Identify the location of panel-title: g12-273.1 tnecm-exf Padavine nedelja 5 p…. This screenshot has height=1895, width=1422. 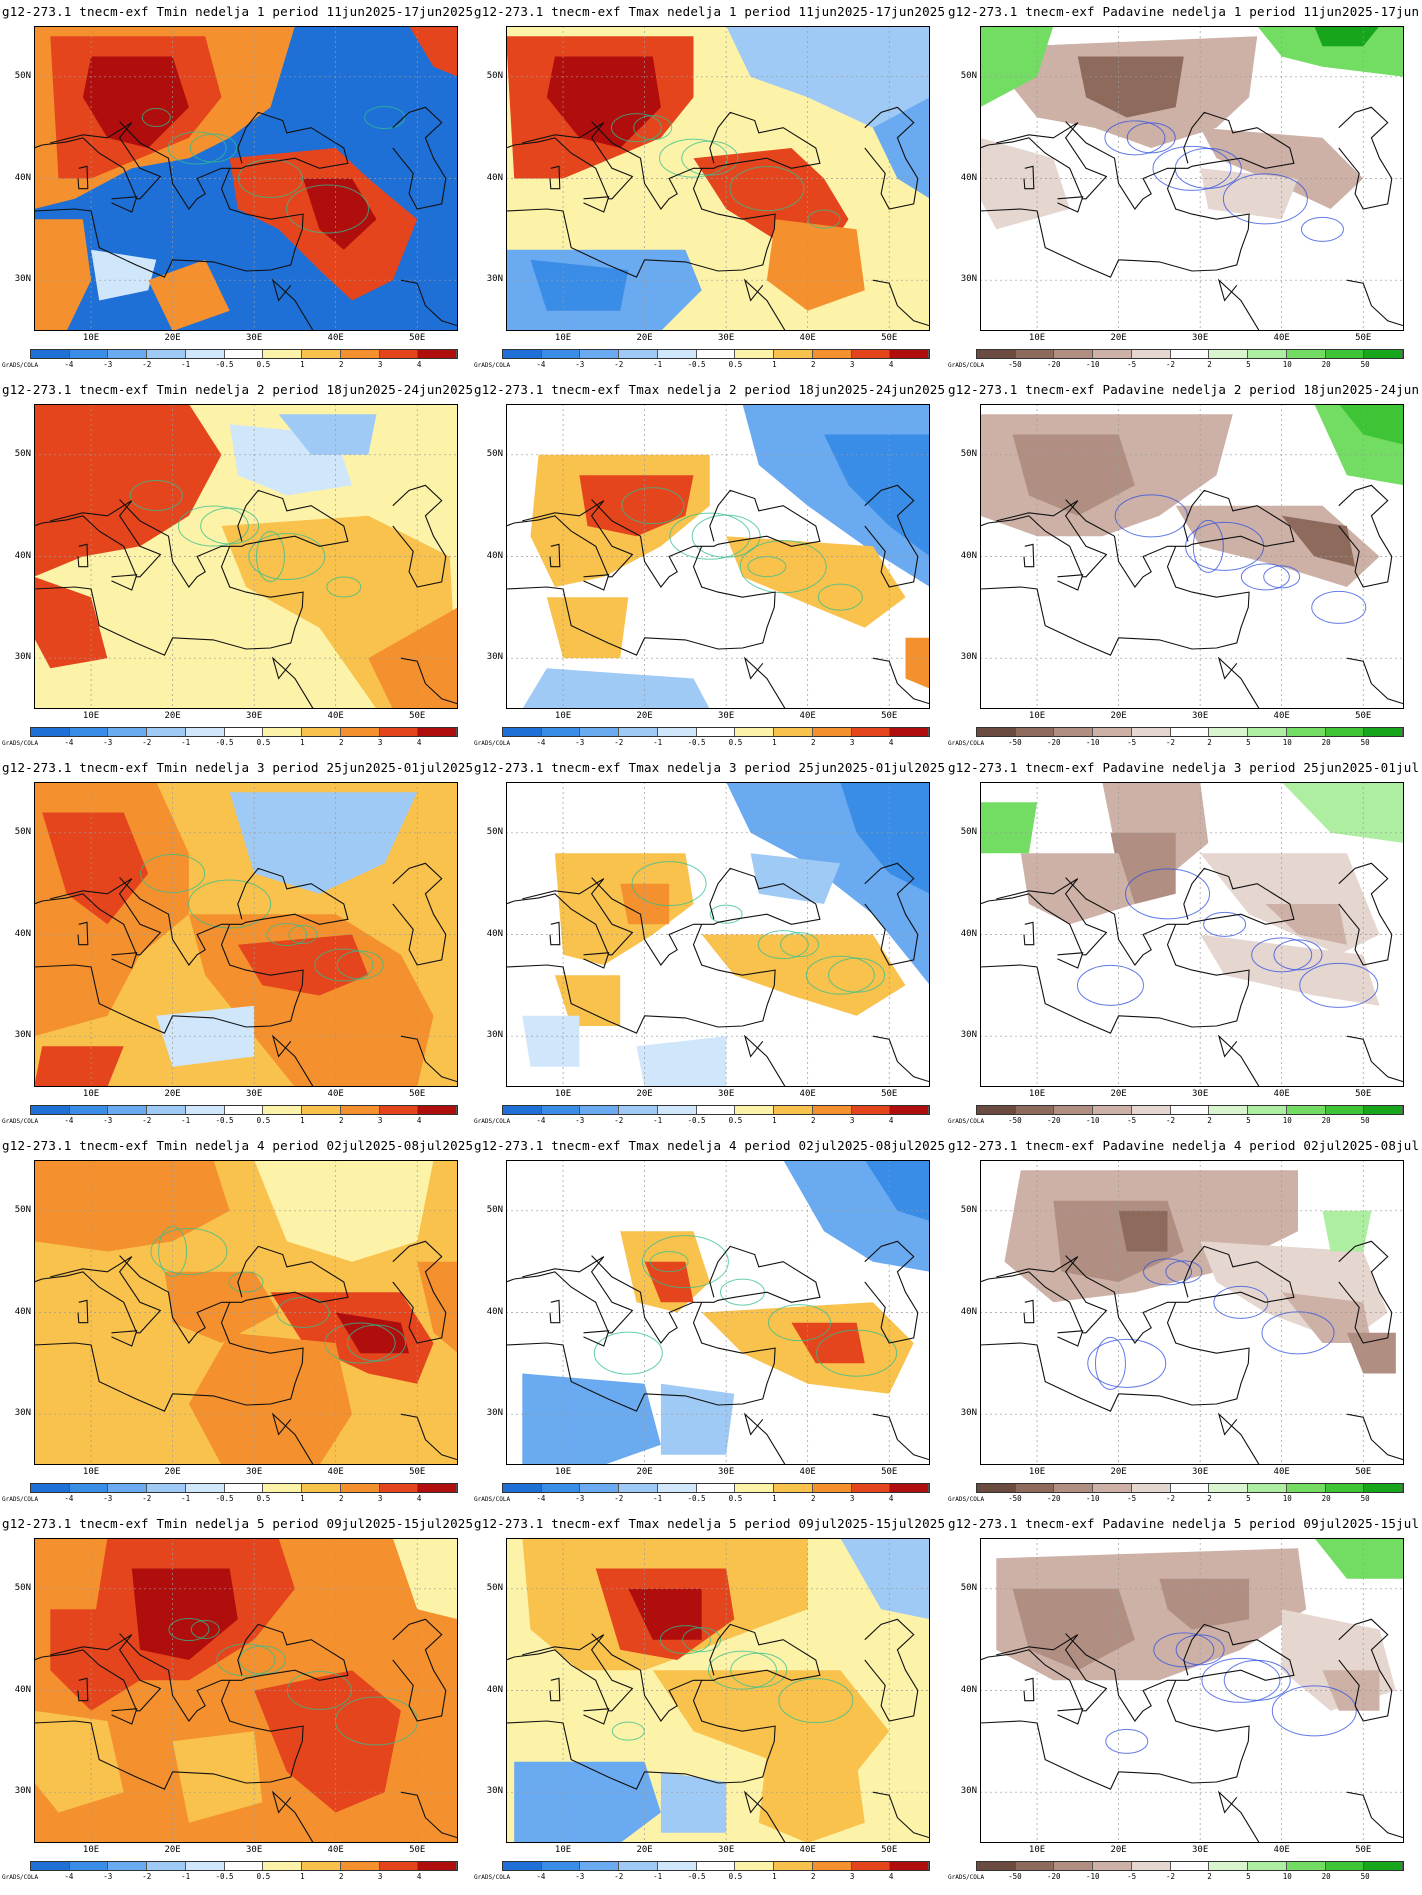
(1183, 1523).